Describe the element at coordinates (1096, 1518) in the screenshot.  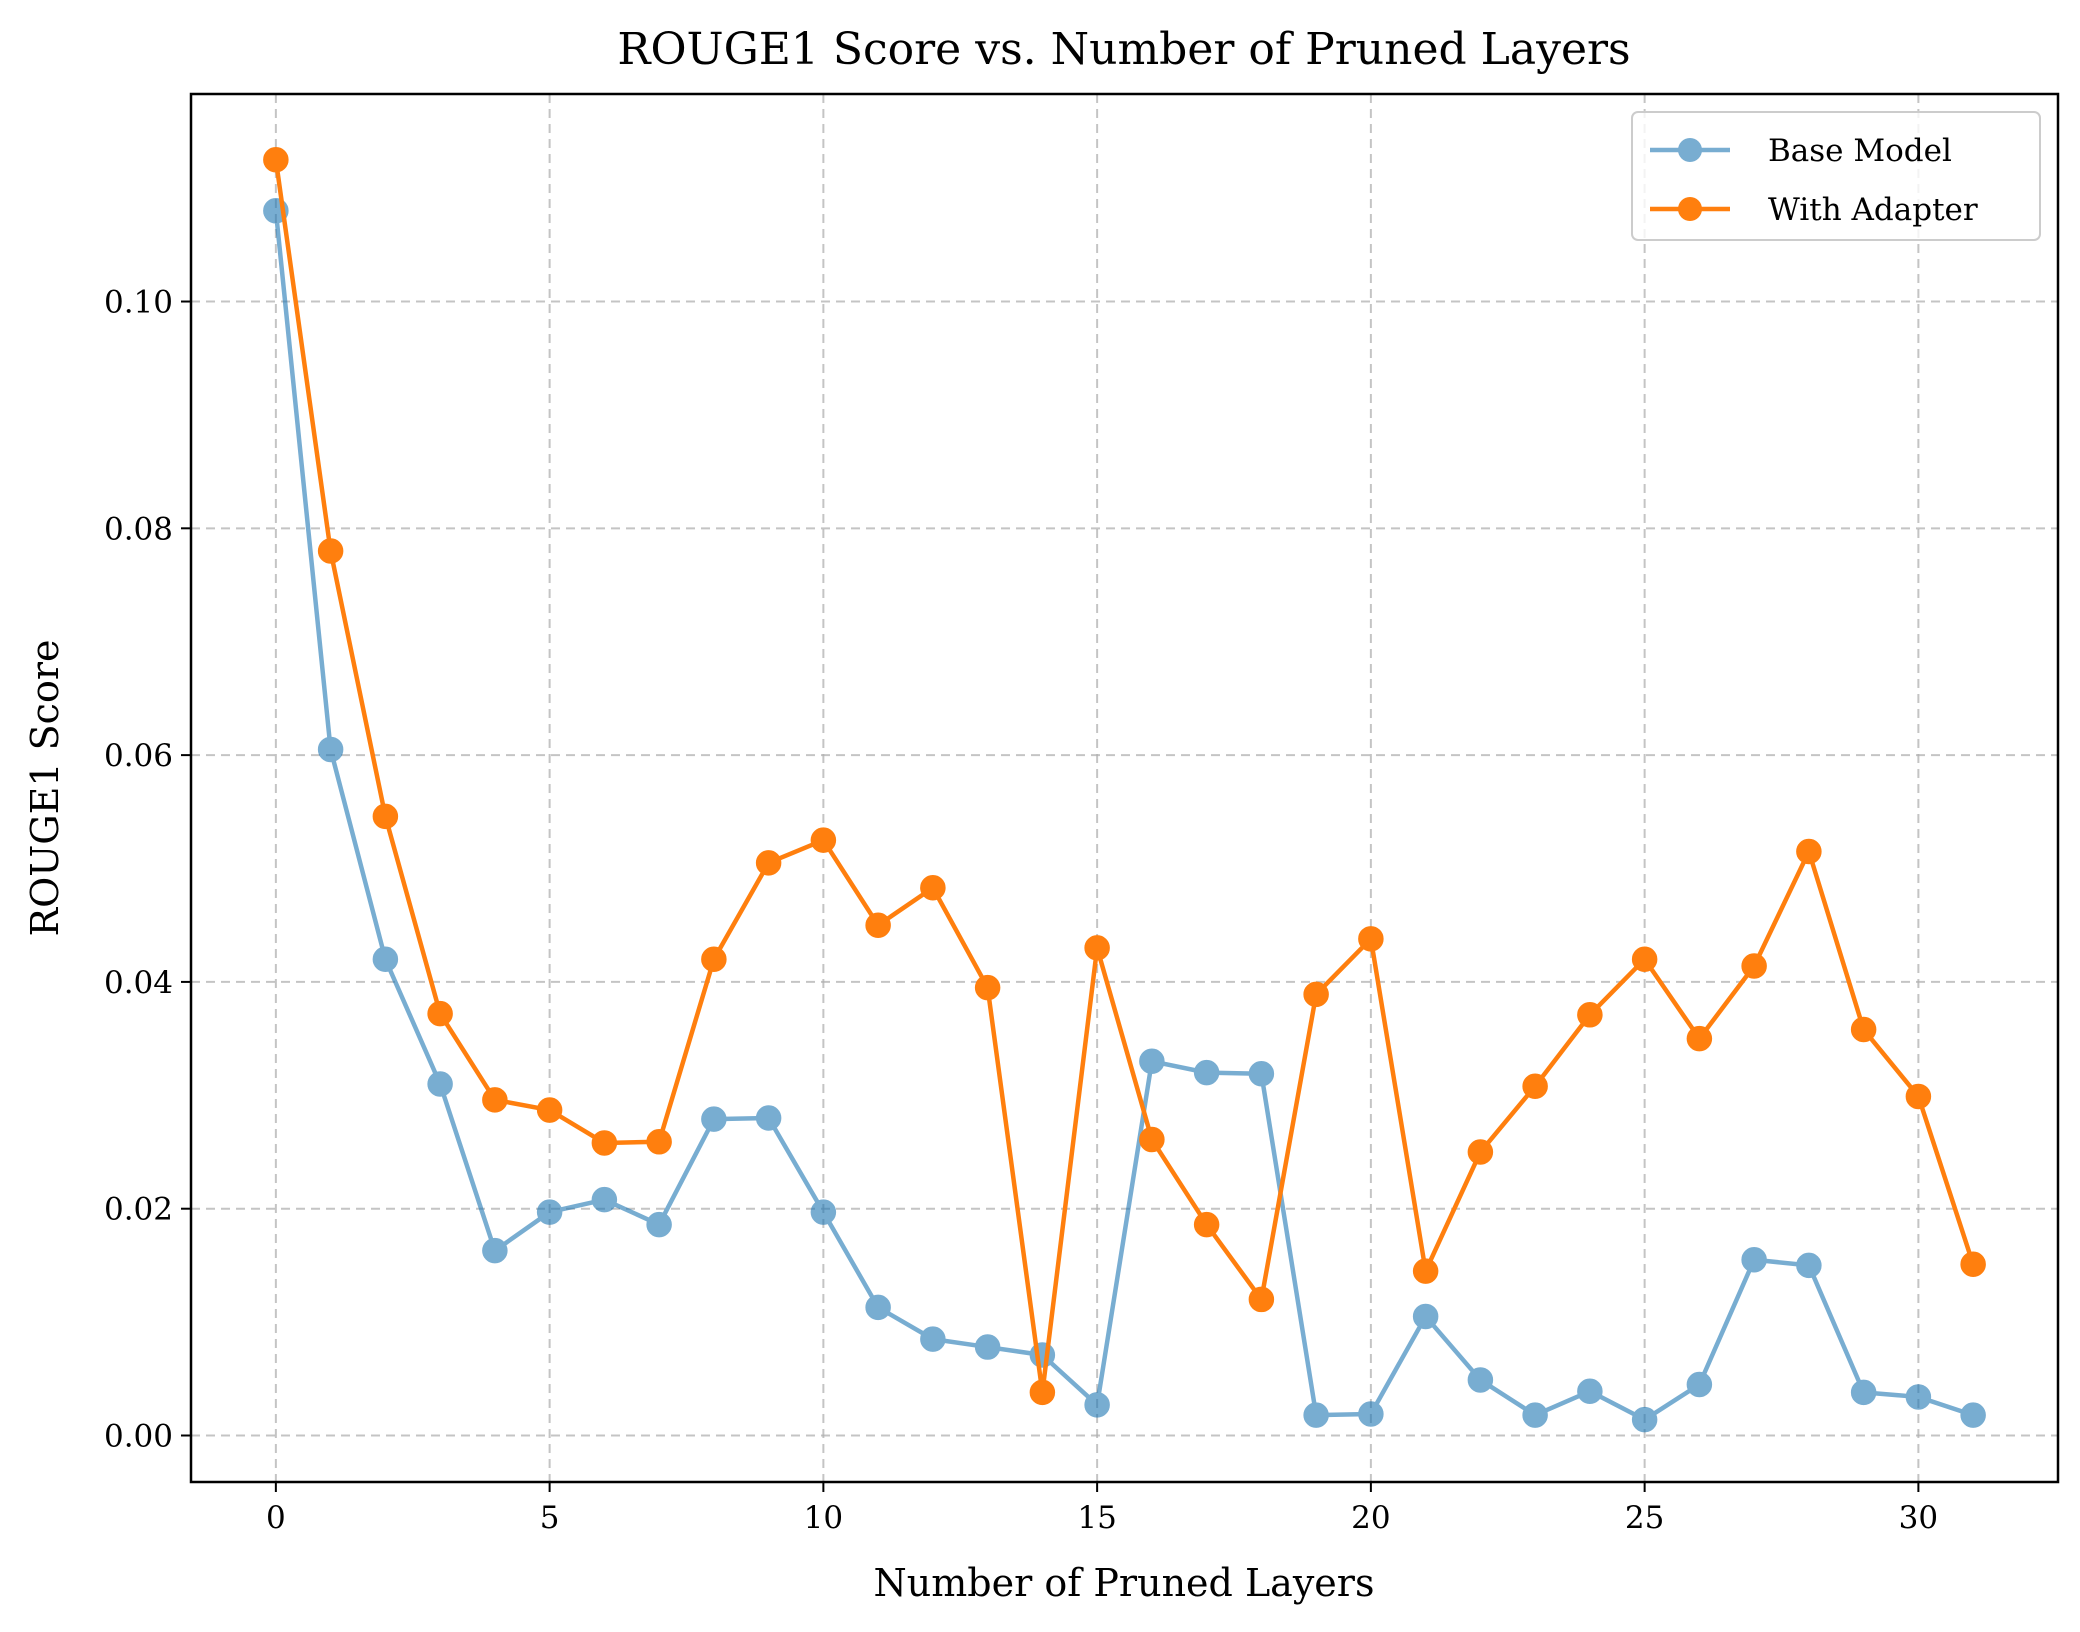
I see `x-tick-label: 15` at that location.